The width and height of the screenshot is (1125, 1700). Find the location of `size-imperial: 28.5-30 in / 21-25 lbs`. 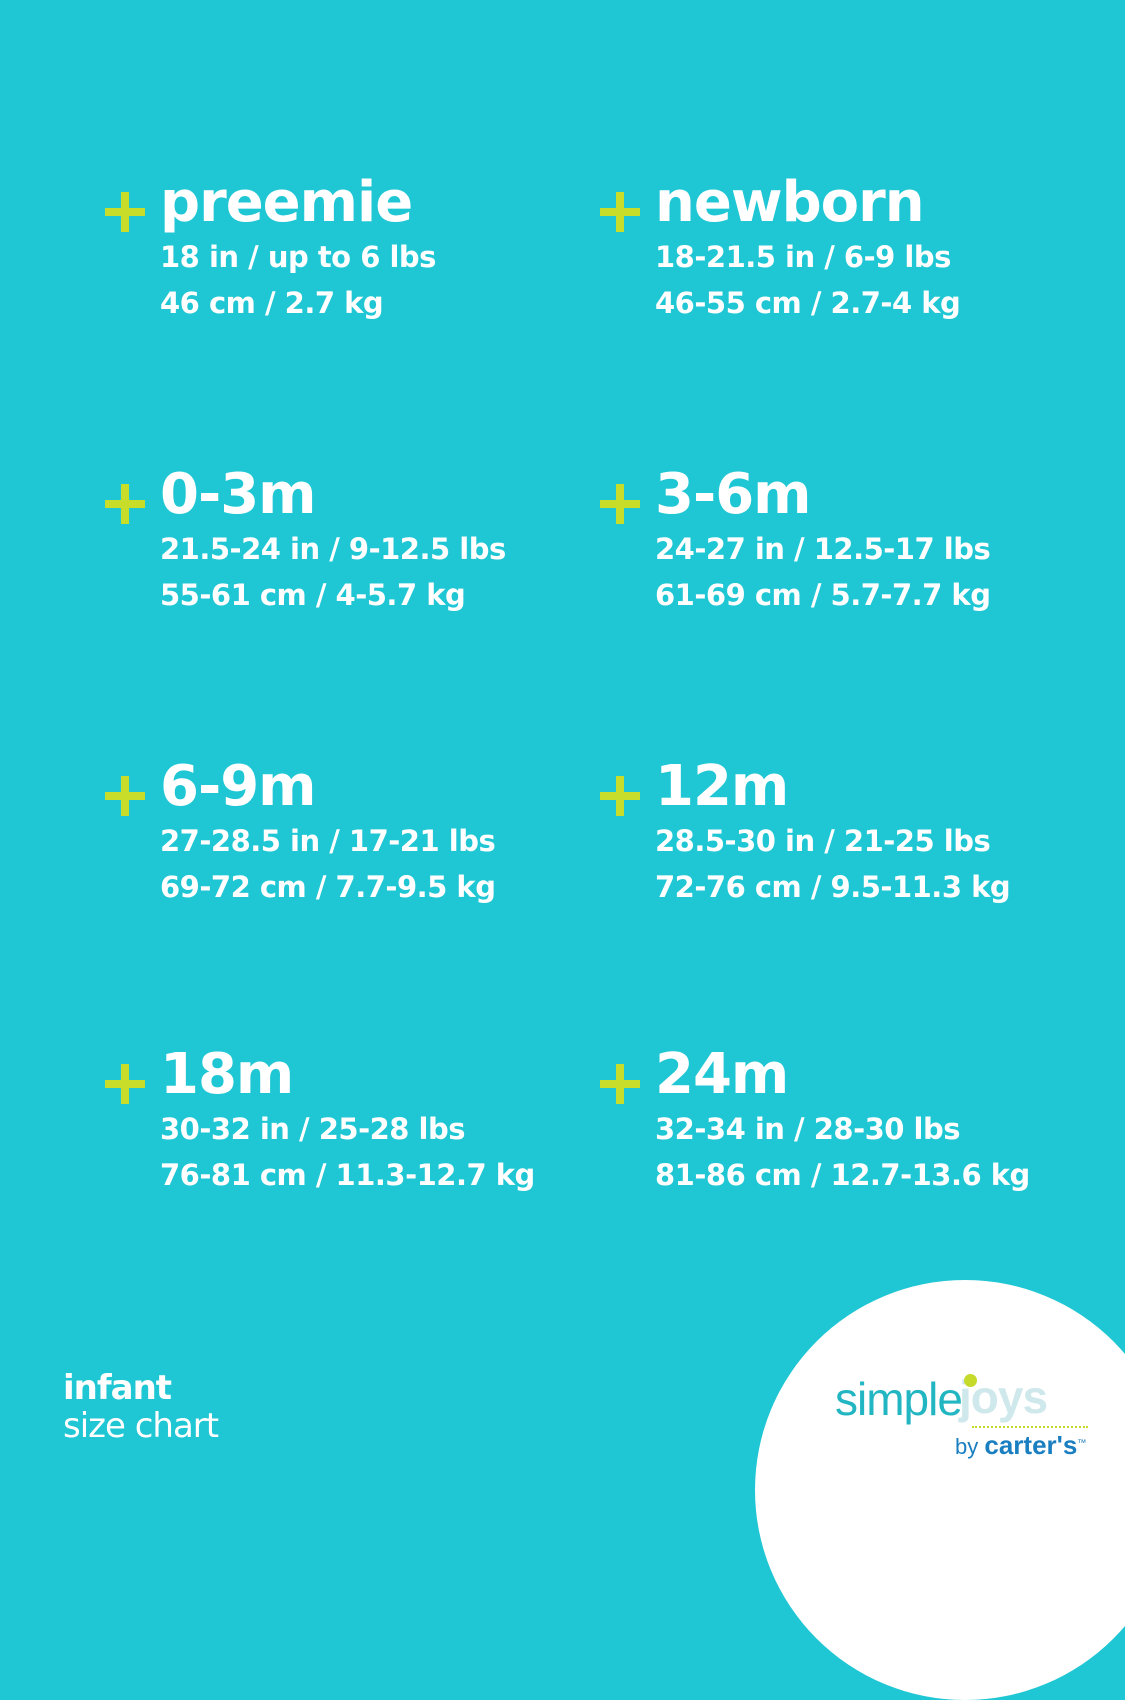

size-imperial: 28.5-30 in / 21-25 lbs is located at coordinates (823, 841).